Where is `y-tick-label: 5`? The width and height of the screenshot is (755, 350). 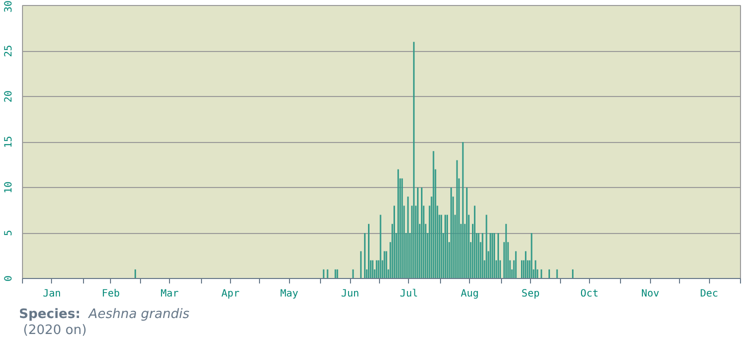
y-tick-label: 5 is located at coordinates (9, 233).